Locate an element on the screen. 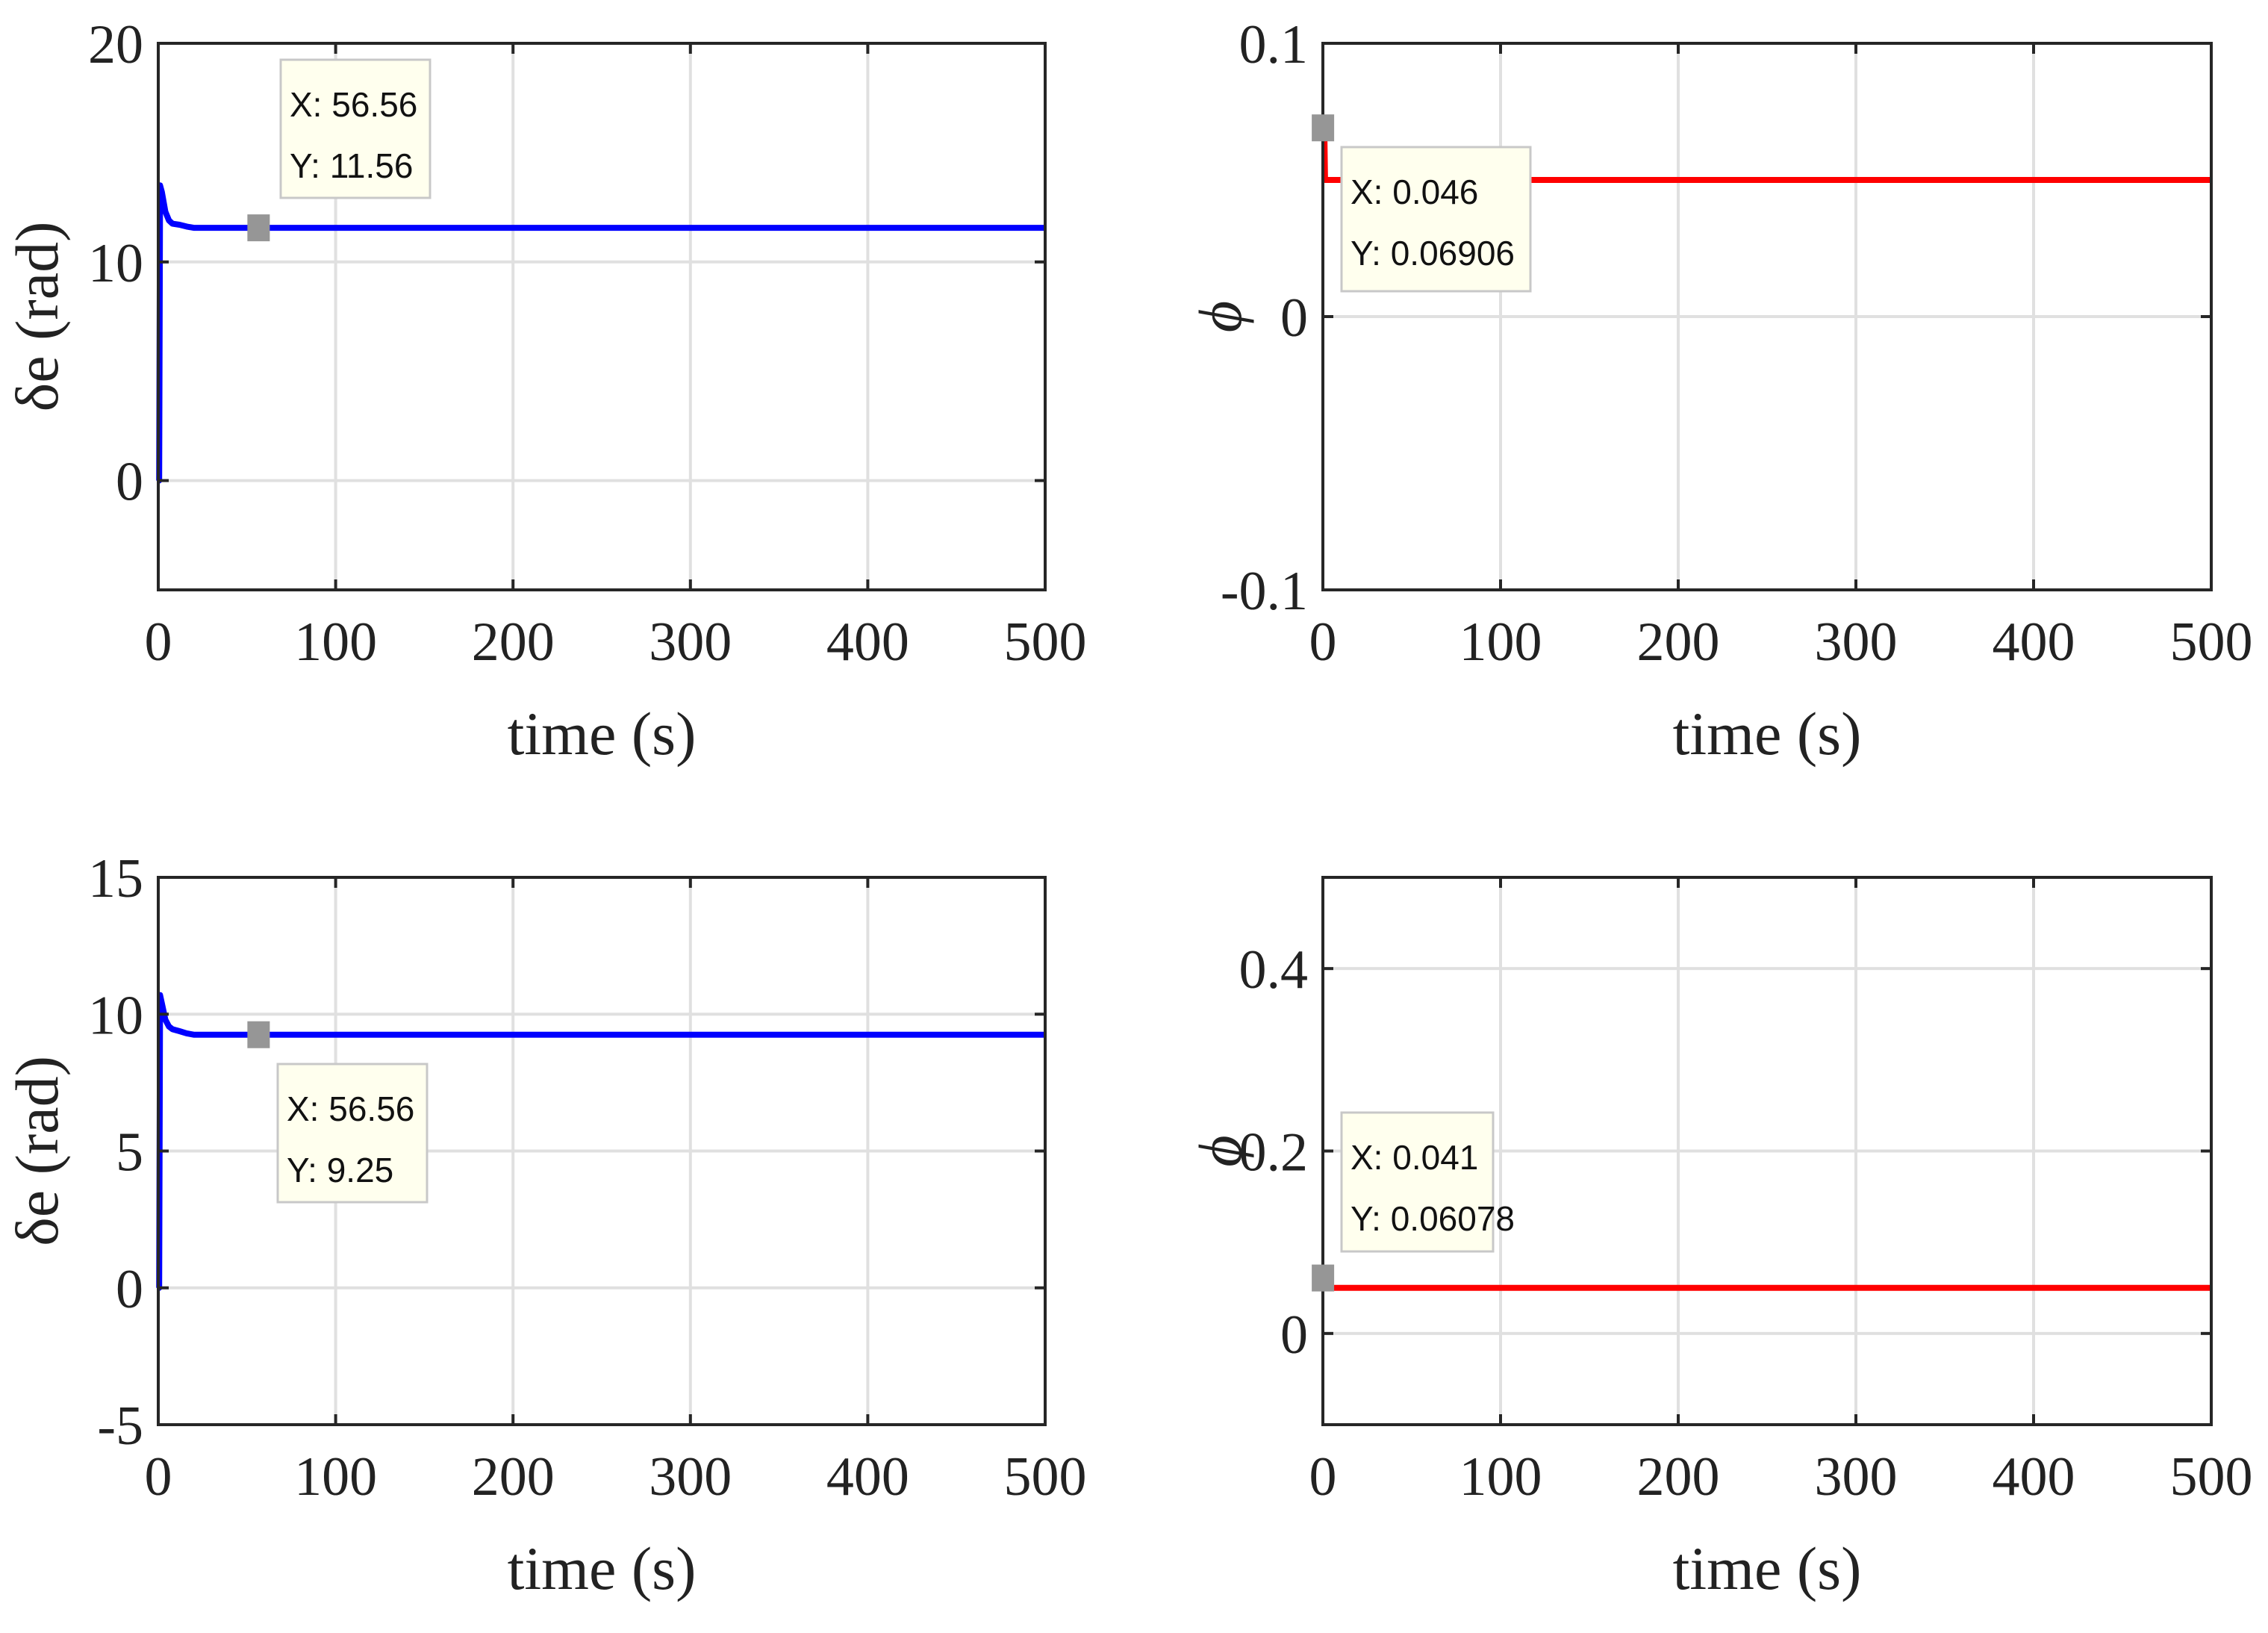  datatip-y-text: Y: 0.06078 is located at coordinates (1432, 1218).